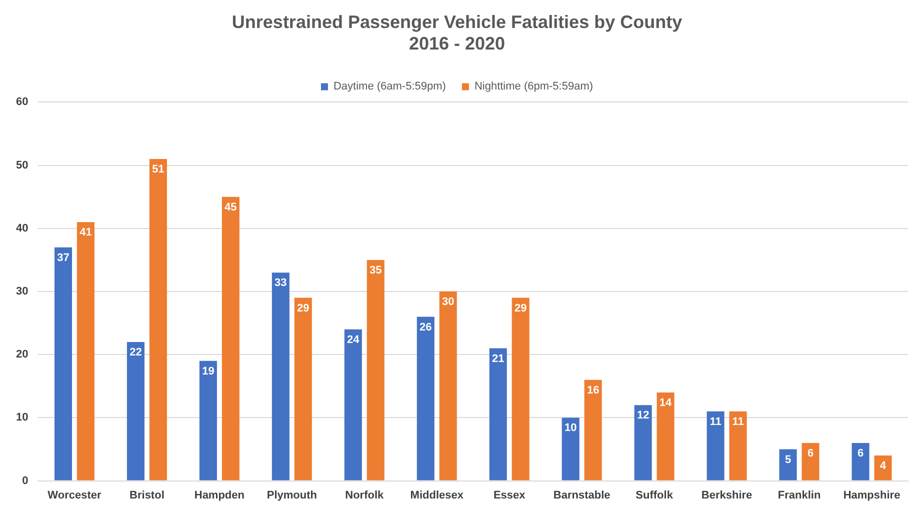 The image size is (914, 514). What do you see at coordinates (353, 340) in the screenshot?
I see `data-label: 24` at bounding box center [353, 340].